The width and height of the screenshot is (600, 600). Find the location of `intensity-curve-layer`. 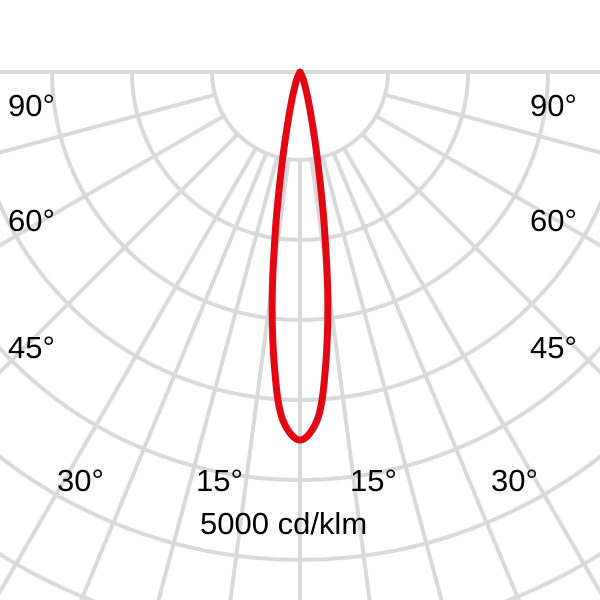

intensity-curve-layer is located at coordinates (300, 256).